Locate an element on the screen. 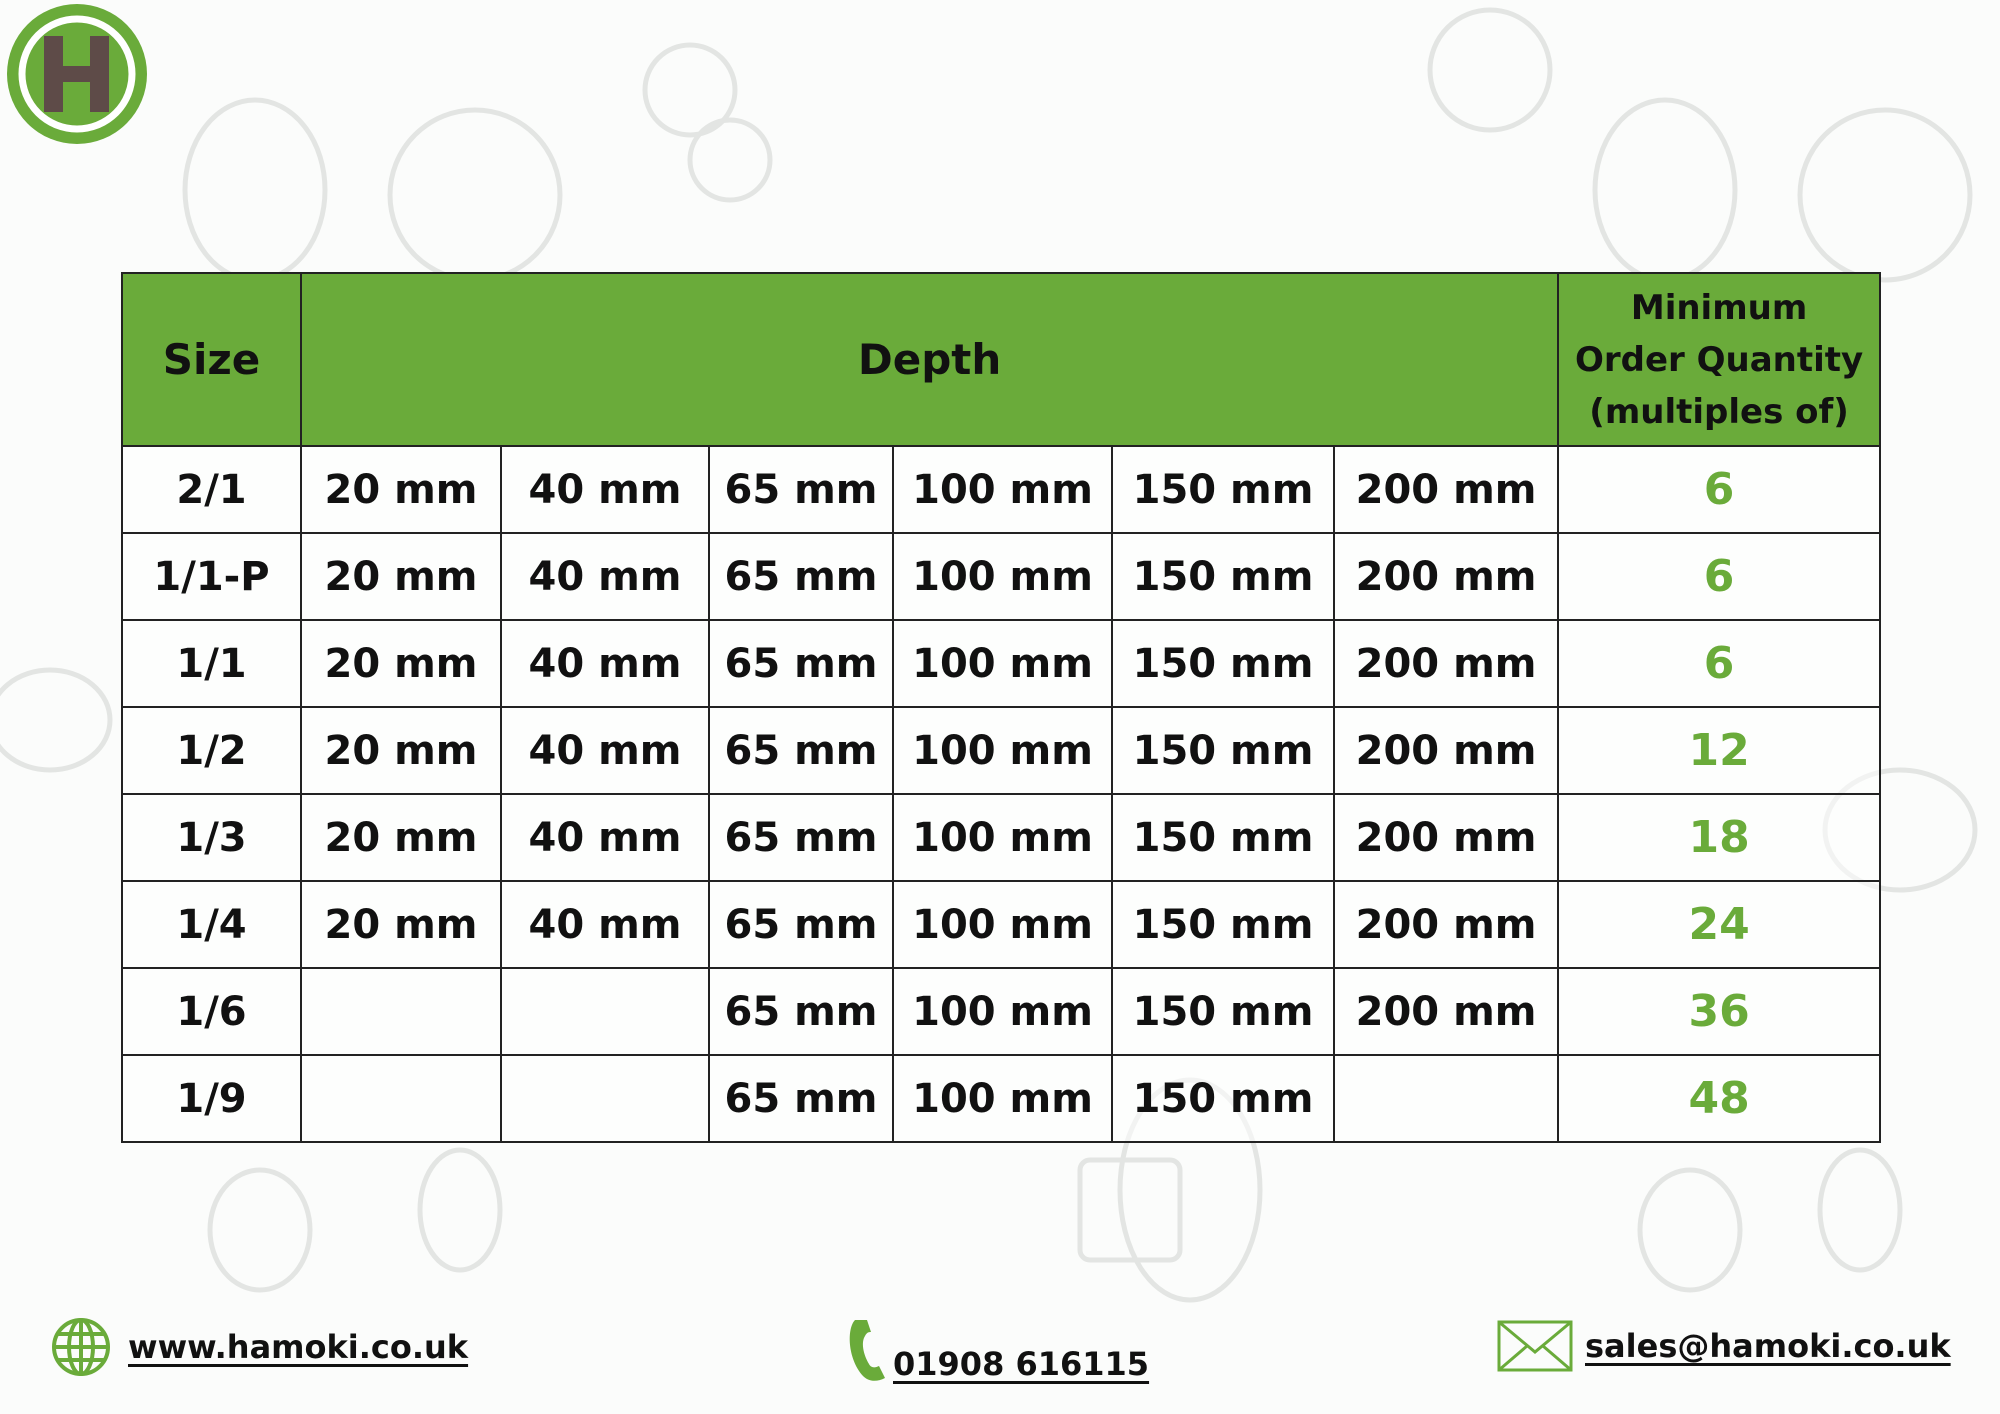  table-row: 1/6 65 mm 100 mm 150 mm 200 mm 36 is located at coordinates (1001, 1011).